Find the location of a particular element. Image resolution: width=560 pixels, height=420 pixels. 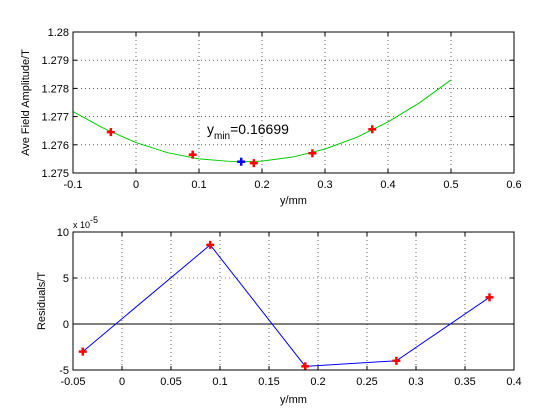

fit-curve is located at coordinates (262, 121).